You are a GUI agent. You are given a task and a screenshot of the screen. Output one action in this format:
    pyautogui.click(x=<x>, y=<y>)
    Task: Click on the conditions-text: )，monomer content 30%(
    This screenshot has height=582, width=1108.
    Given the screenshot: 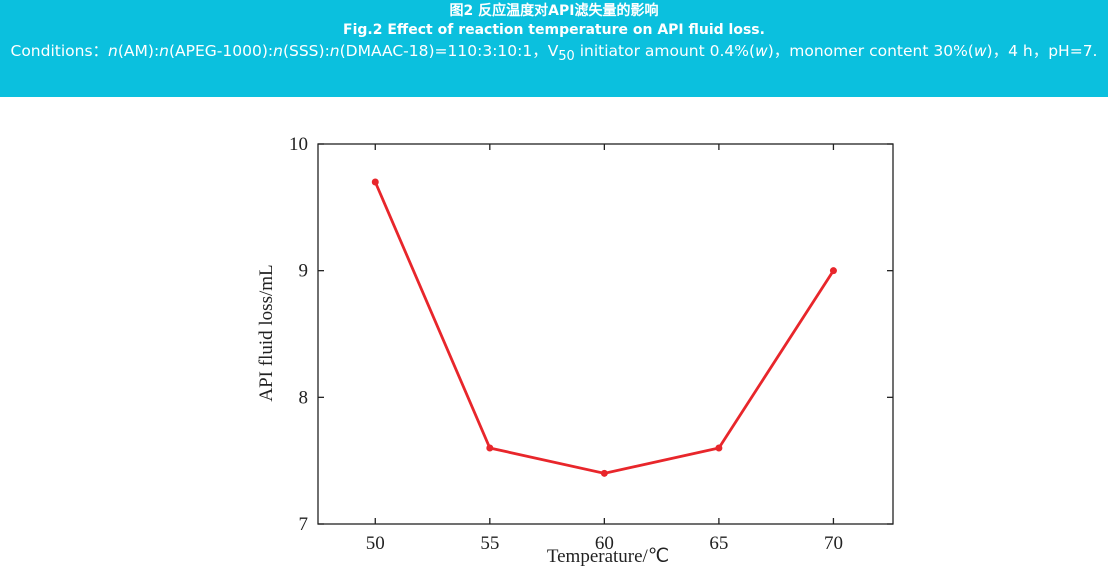 What is the action you would take?
    pyautogui.click(x=870, y=51)
    